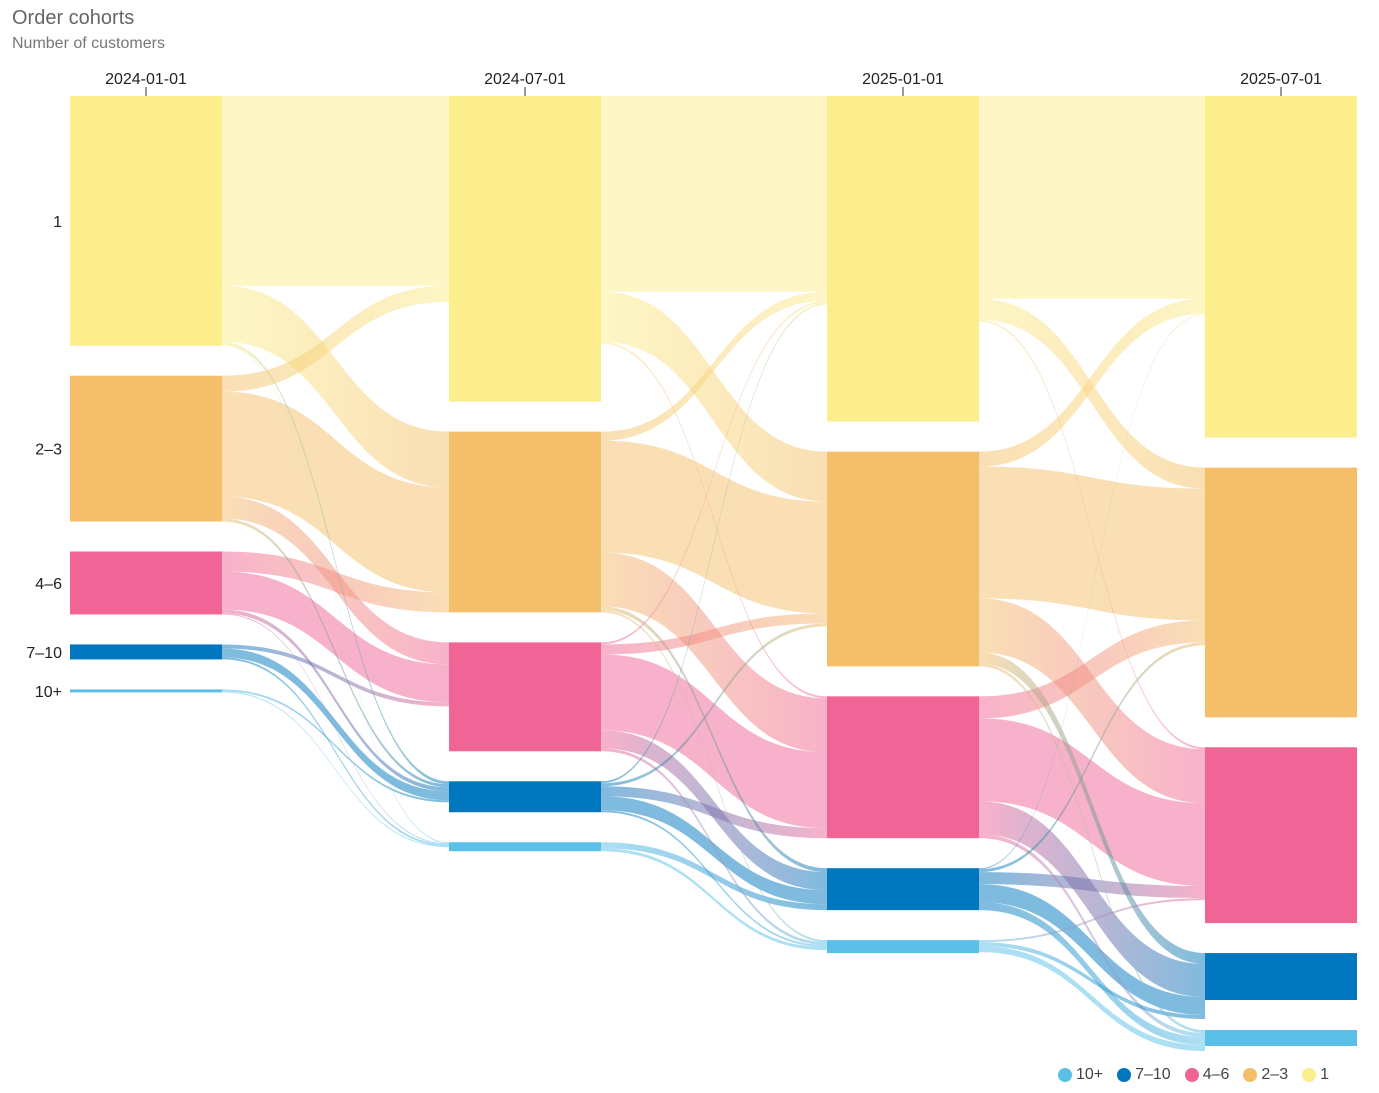  Describe the element at coordinates (146, 79) in the screenshot. I see `period-label: 2024-01-01` at that location.